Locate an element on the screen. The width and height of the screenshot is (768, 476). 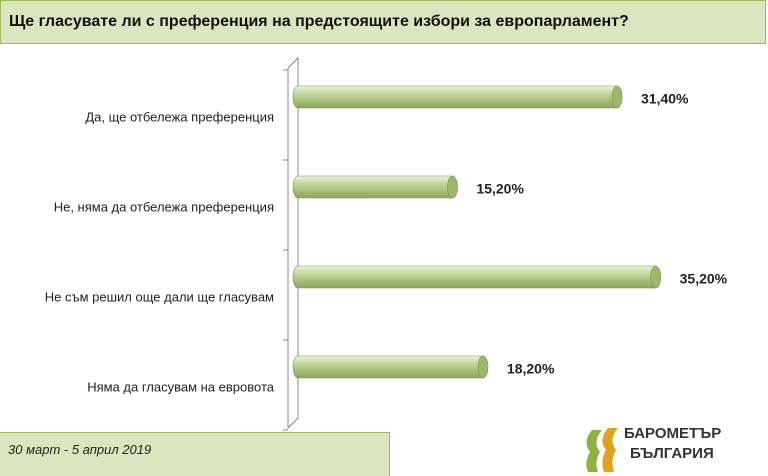
y-tick-label: Не съм решил още дали ще гласувам is located at coordinates (159, 296).